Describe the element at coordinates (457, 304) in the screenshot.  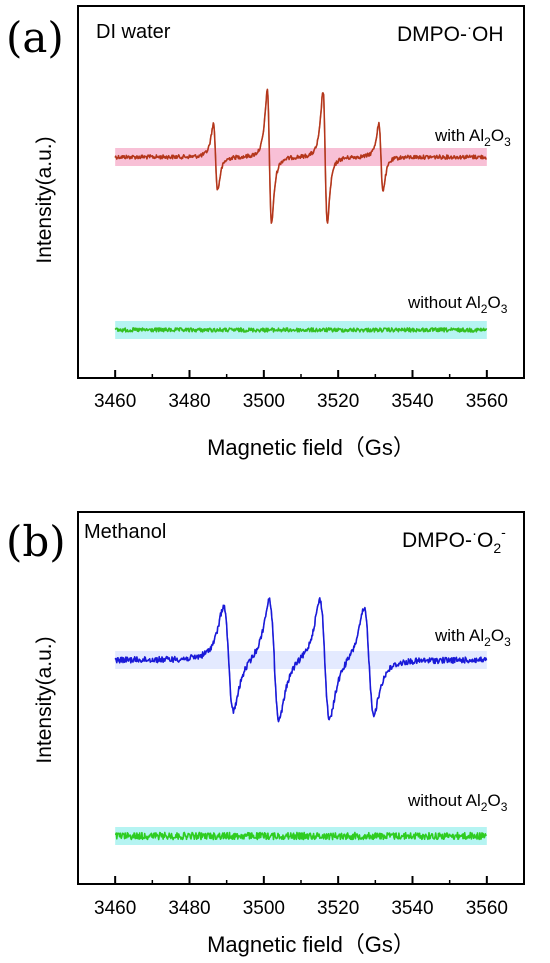
I see `panel-a-legend-without: without Al2O3` at that location.